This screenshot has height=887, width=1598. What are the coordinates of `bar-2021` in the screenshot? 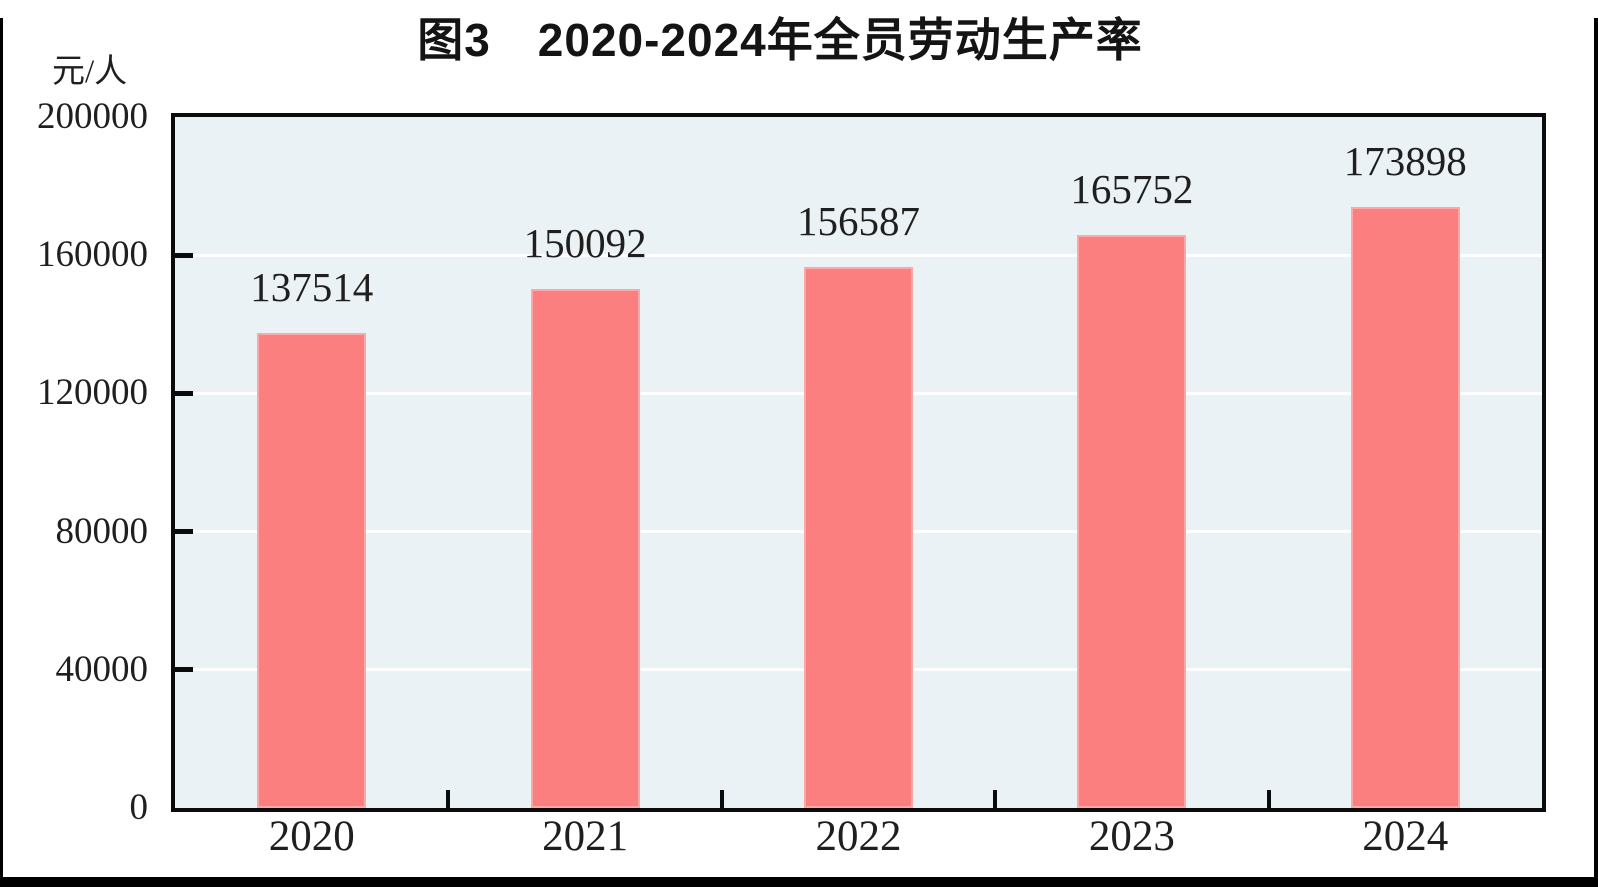 It's located at (585, 548).